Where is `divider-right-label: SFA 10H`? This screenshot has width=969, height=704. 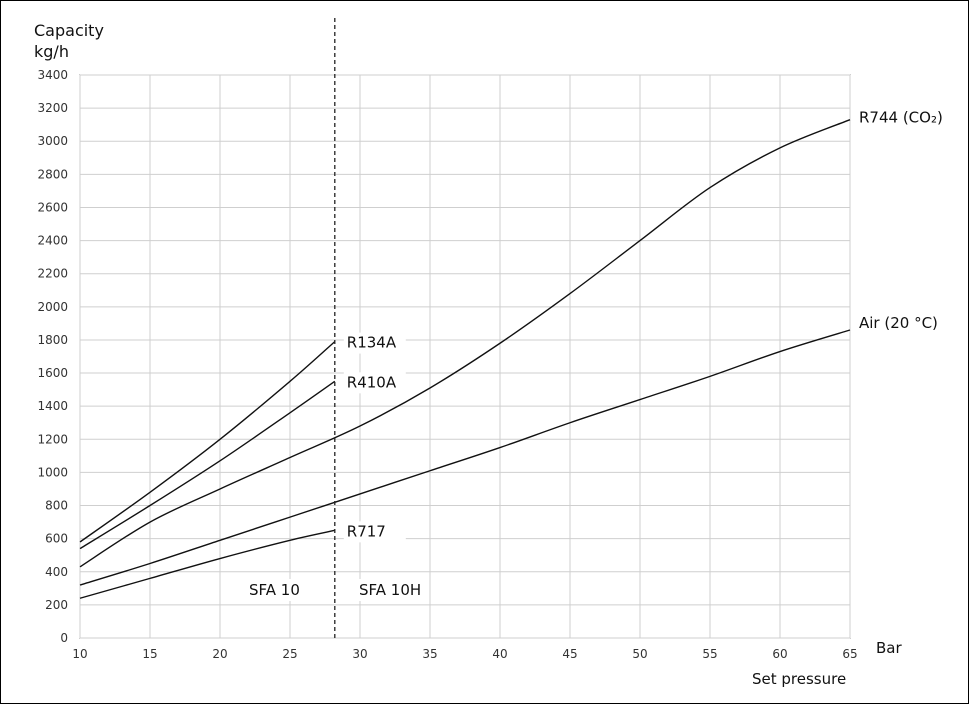 divider-right-label: SFA 10H is located at coordinates (390, 590).